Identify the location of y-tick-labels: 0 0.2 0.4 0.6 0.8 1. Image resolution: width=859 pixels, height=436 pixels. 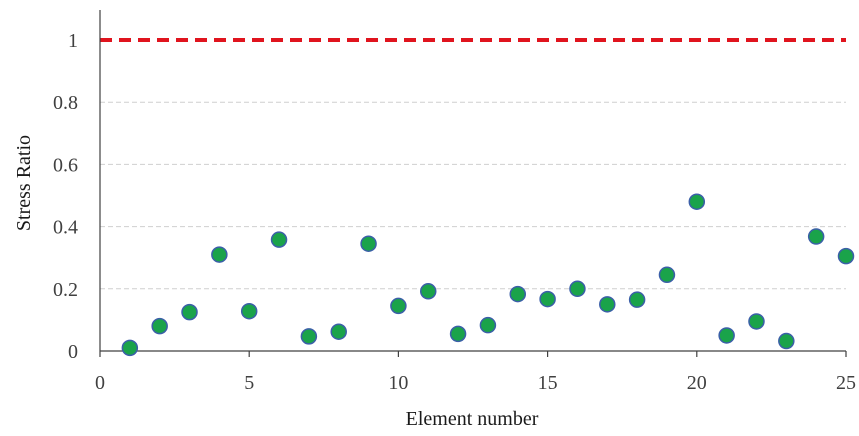
(65, 196).